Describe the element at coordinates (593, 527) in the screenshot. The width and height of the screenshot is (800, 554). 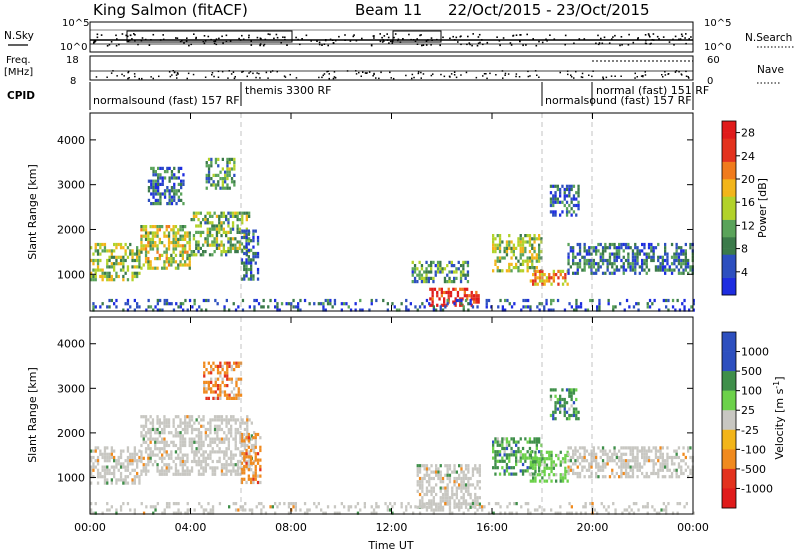
I see `x-tick-label: 20:00` at that location.